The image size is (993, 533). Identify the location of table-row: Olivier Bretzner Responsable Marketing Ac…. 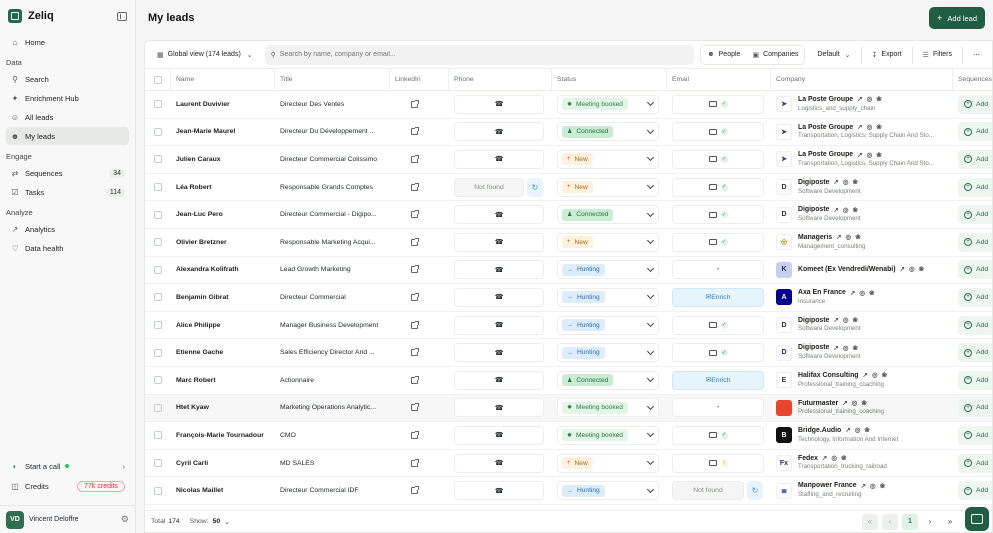
(568, 243).